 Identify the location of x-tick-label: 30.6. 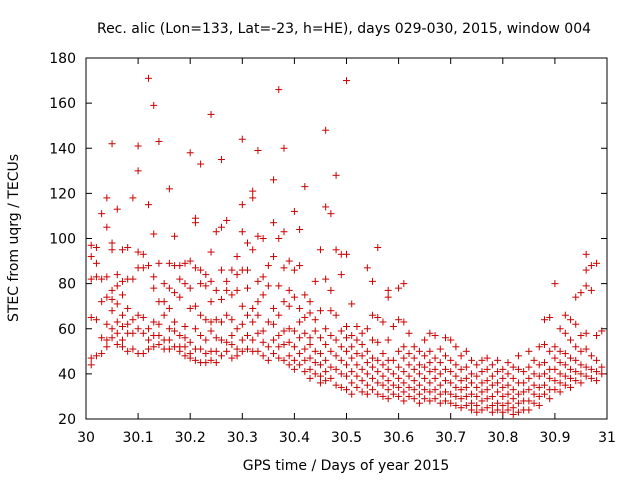
(398, 438).